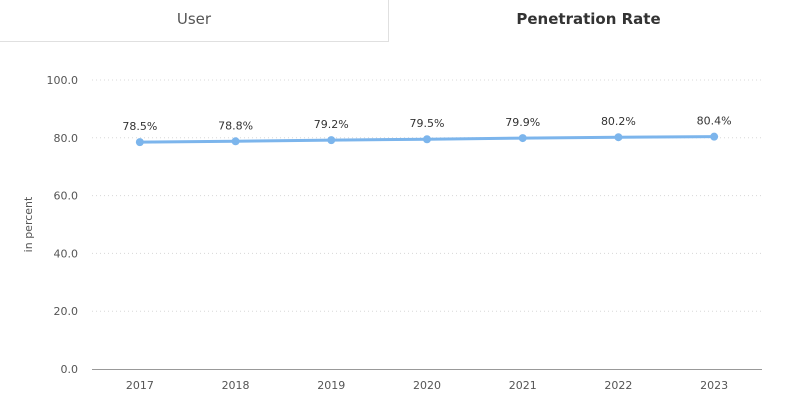 This screenshot has height=400, width=788. I want to click on tab-user: User, so click(194, 21).